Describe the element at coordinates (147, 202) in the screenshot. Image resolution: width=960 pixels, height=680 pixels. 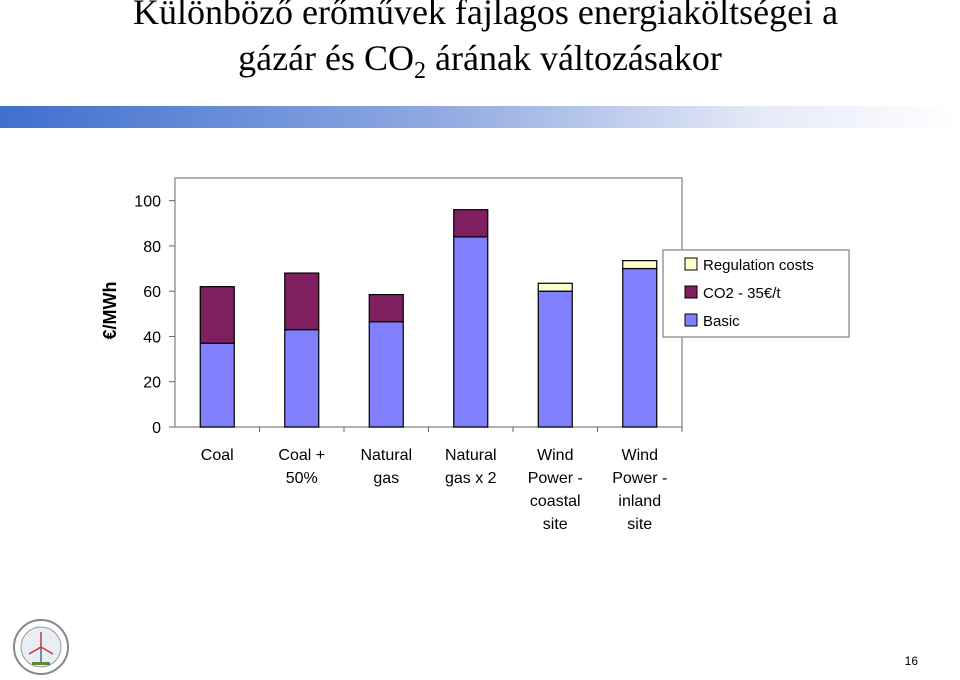
I see `y-tick-label: 100` at that location.